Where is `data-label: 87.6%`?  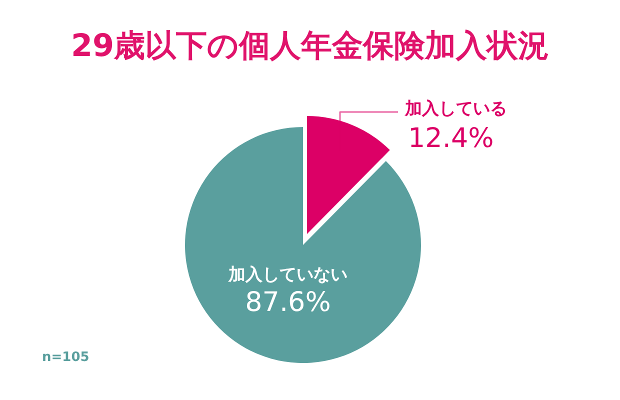 data-label: 87.6% is located at coordinates (288, 302).